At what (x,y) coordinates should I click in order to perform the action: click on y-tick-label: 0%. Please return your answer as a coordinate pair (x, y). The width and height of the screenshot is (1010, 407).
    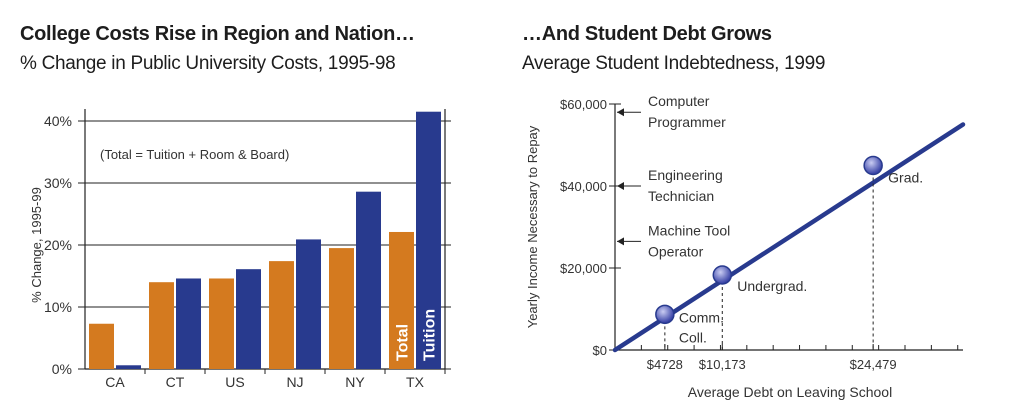
    Looking at the image, I should click on (62, 369).